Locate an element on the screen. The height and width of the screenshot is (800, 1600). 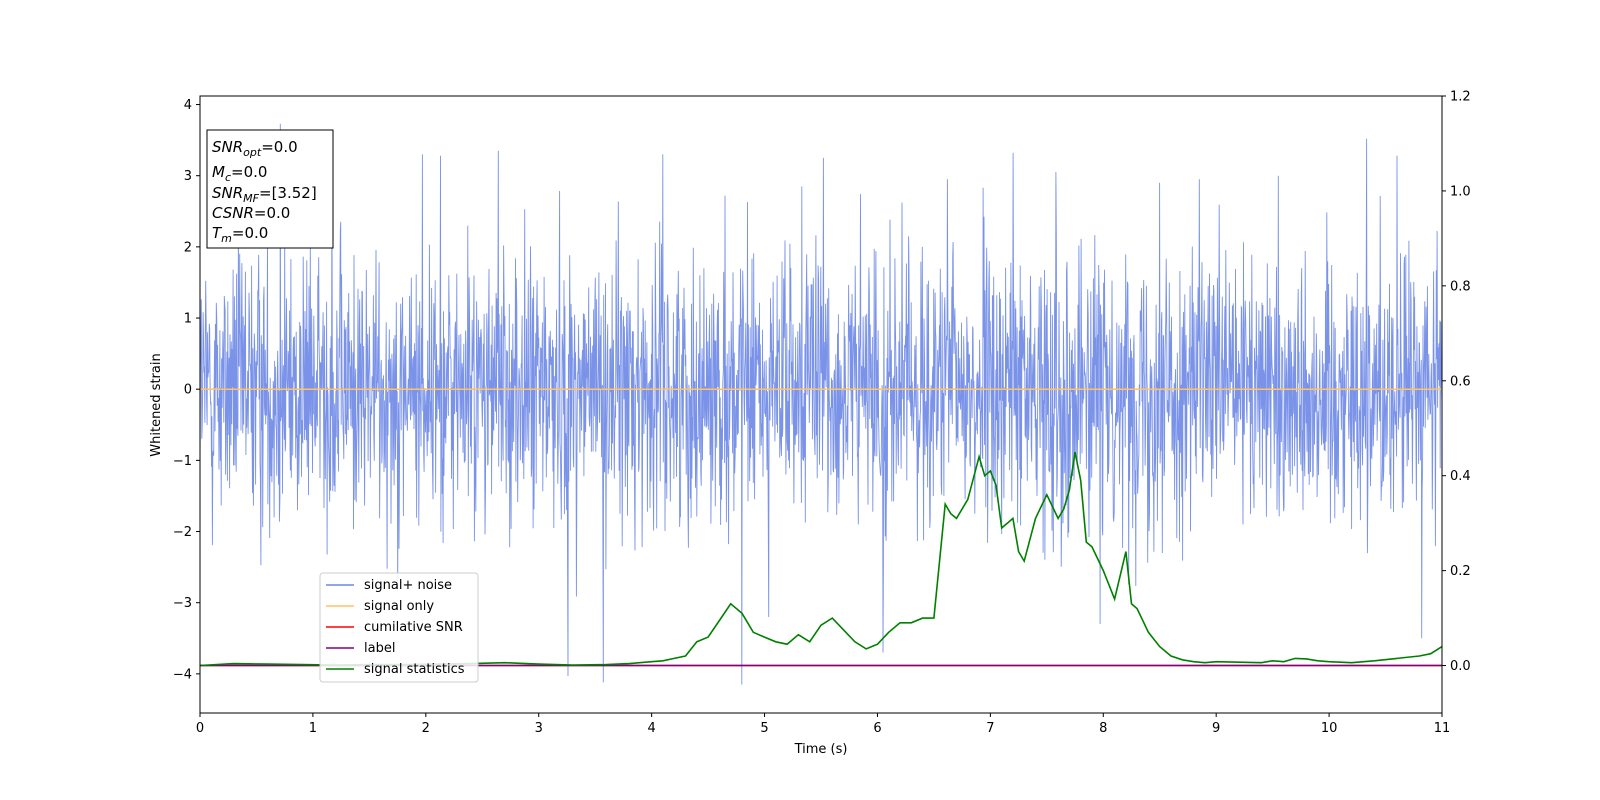
x-tick-label: 11 is located at coordinates (1442, 728).